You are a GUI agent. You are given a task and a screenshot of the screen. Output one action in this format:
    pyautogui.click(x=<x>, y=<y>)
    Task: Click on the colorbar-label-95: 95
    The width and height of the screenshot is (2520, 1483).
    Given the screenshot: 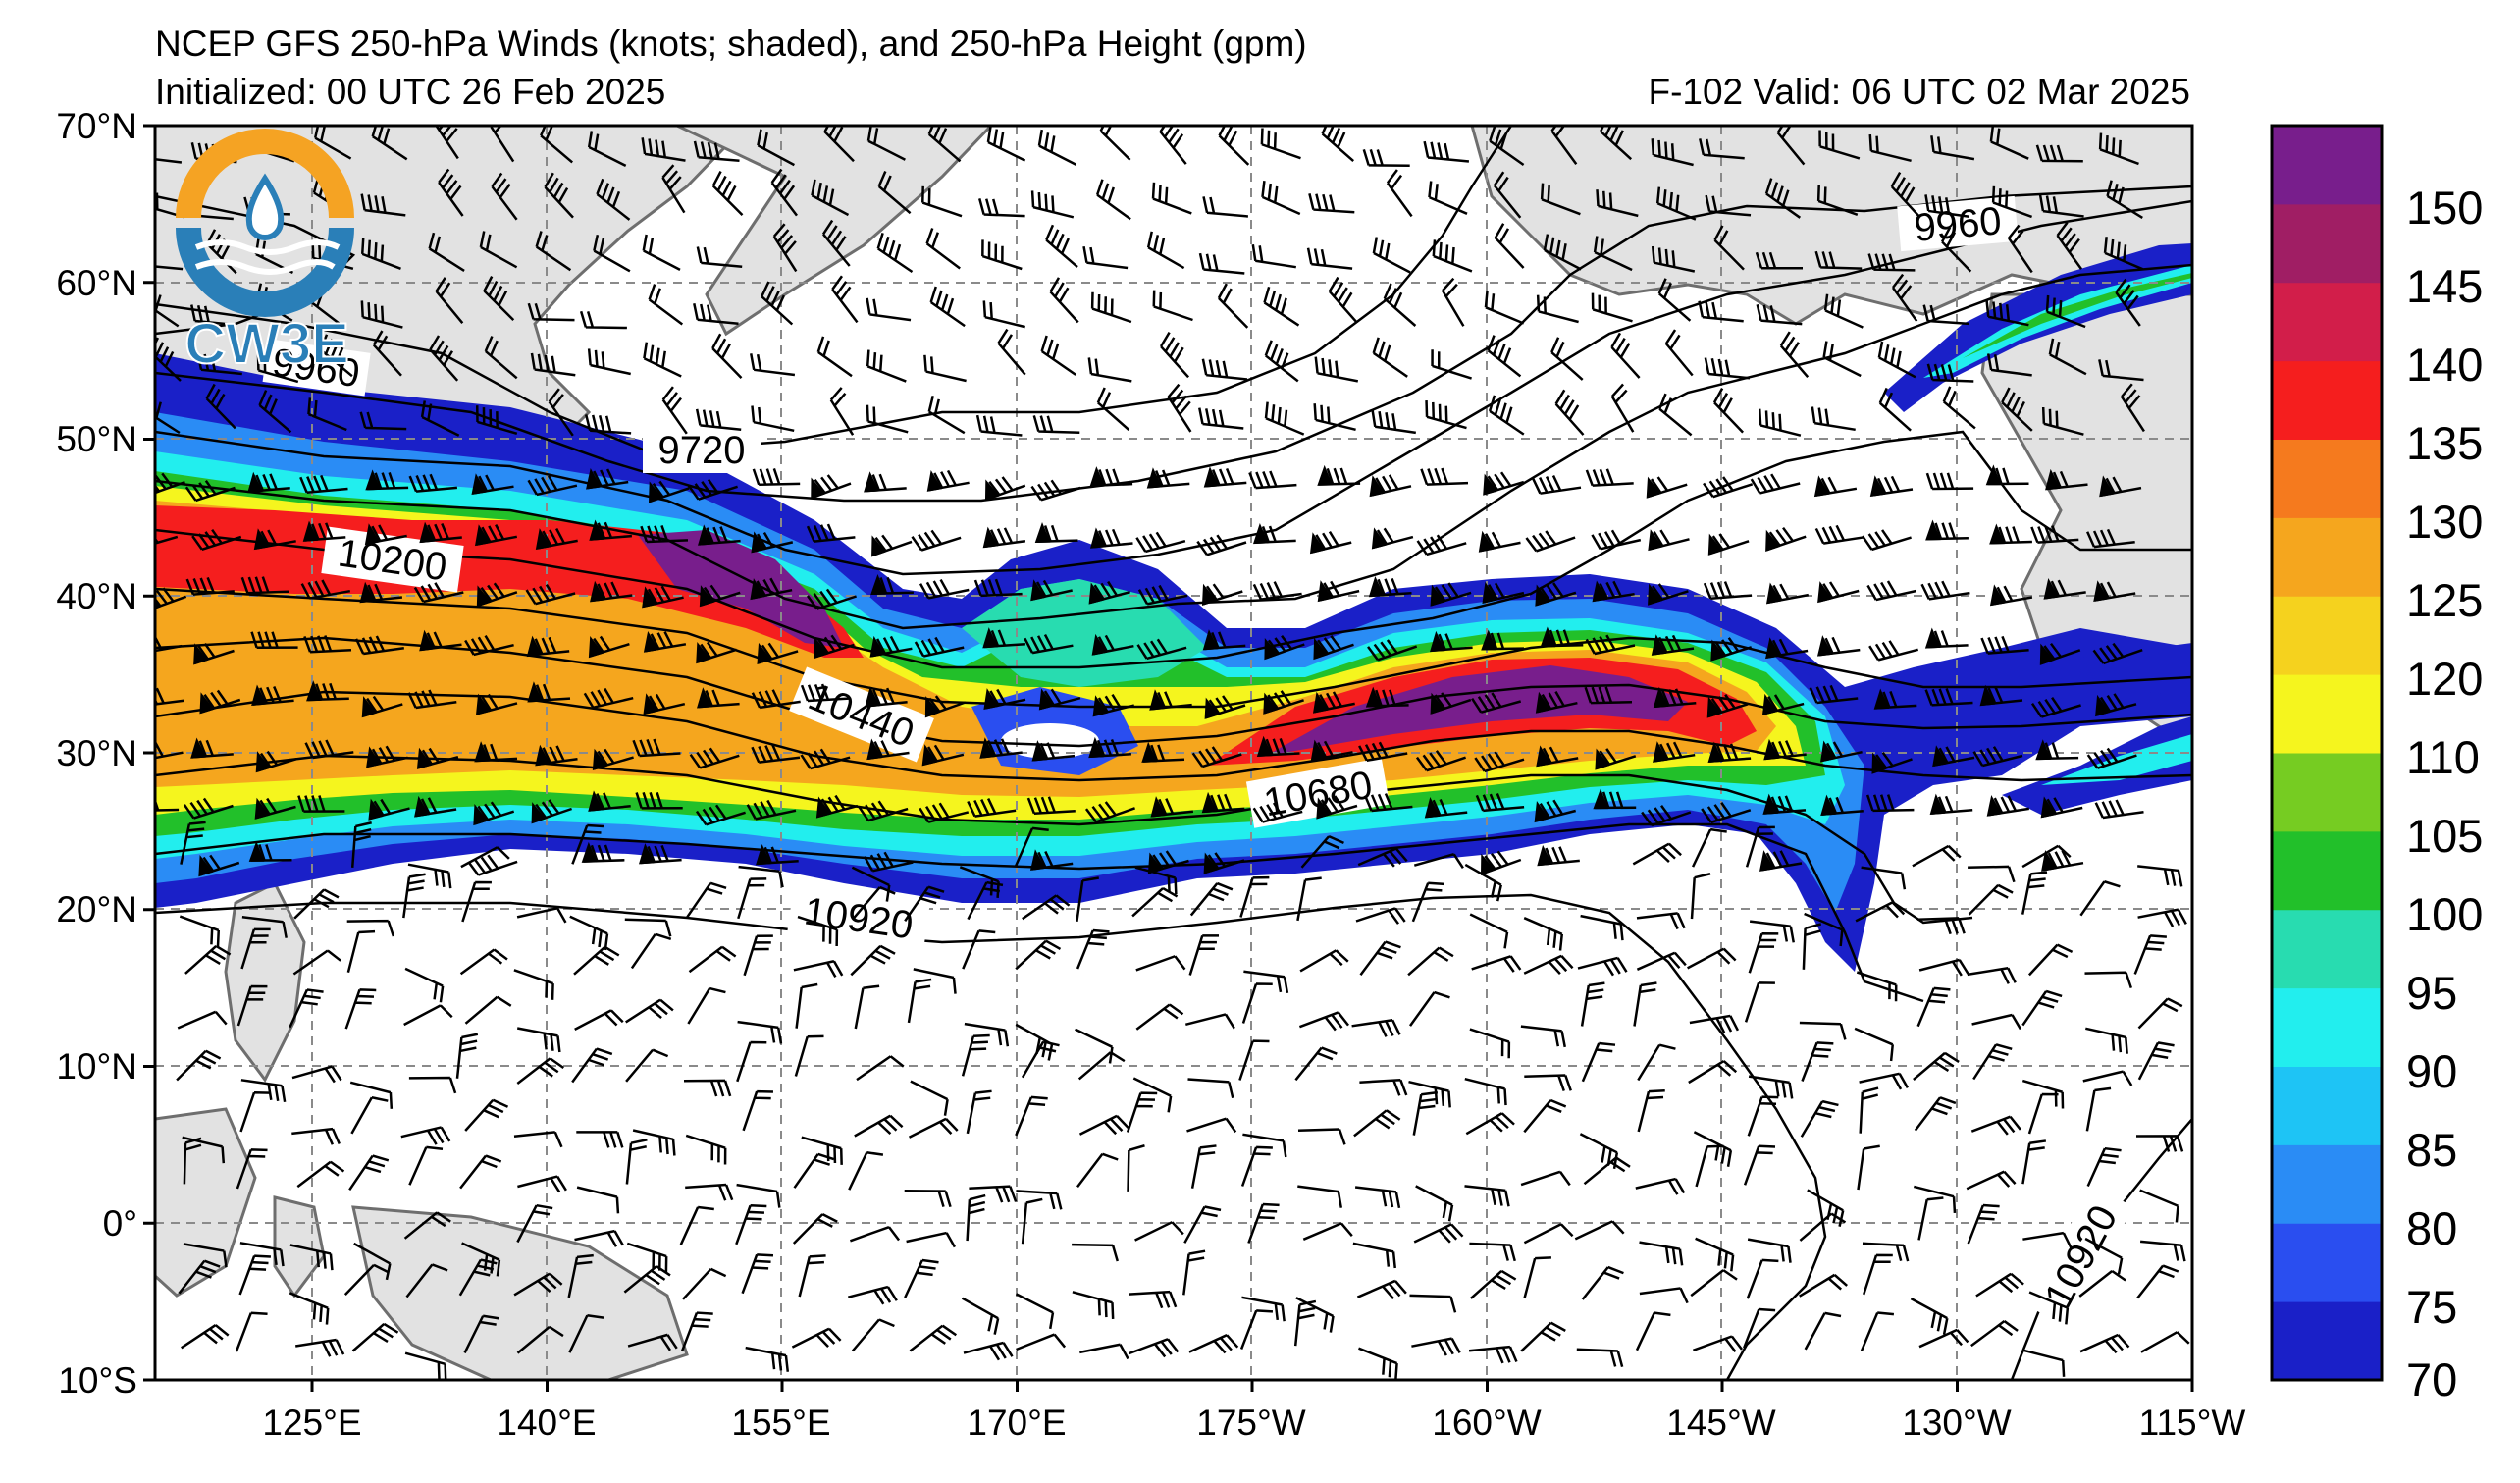 What is the action you would take?
    pyautogui.click(x=2431, y=993)
    